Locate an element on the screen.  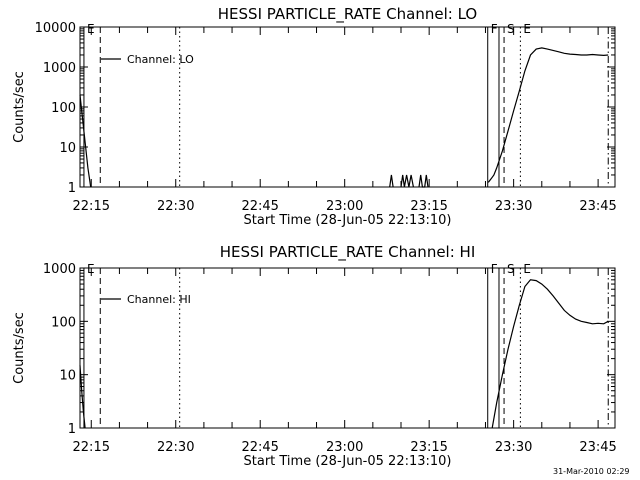
y-tick-label: 10000 is located at coordinates (55, 28).